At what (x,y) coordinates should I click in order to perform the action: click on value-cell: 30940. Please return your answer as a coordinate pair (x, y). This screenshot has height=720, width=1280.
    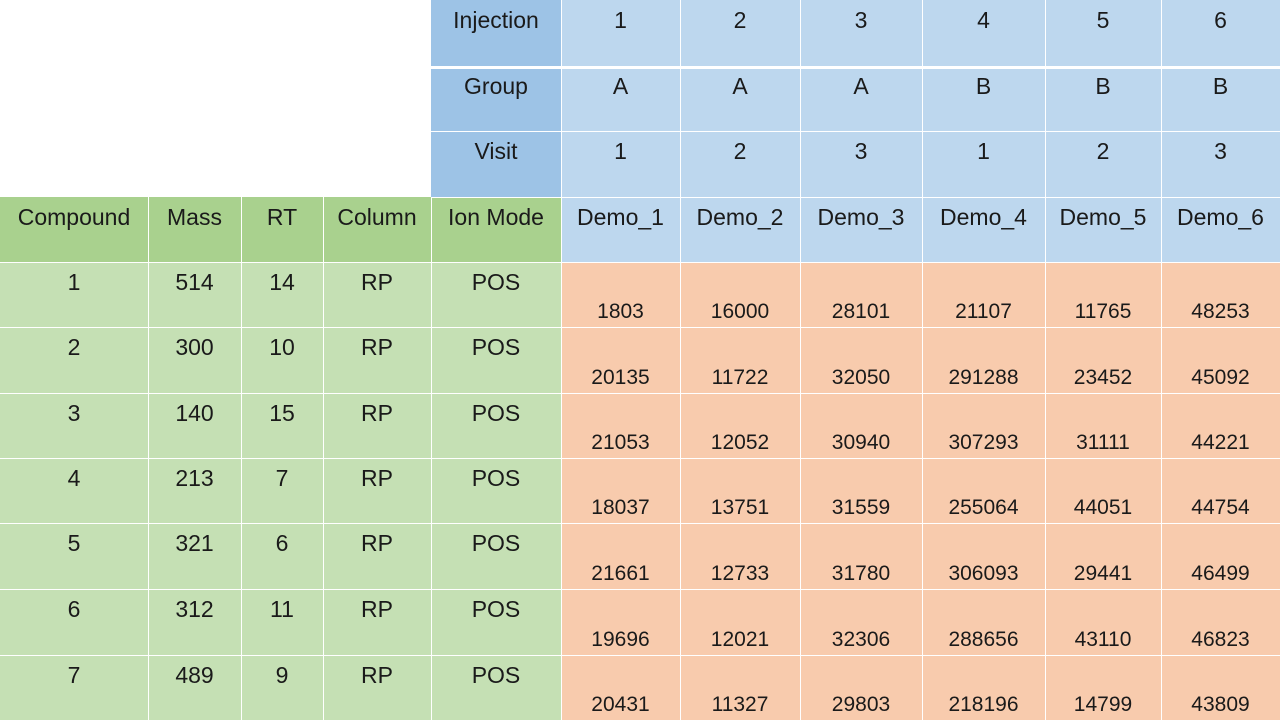
    Looking at the image, I should click on (861, 425).